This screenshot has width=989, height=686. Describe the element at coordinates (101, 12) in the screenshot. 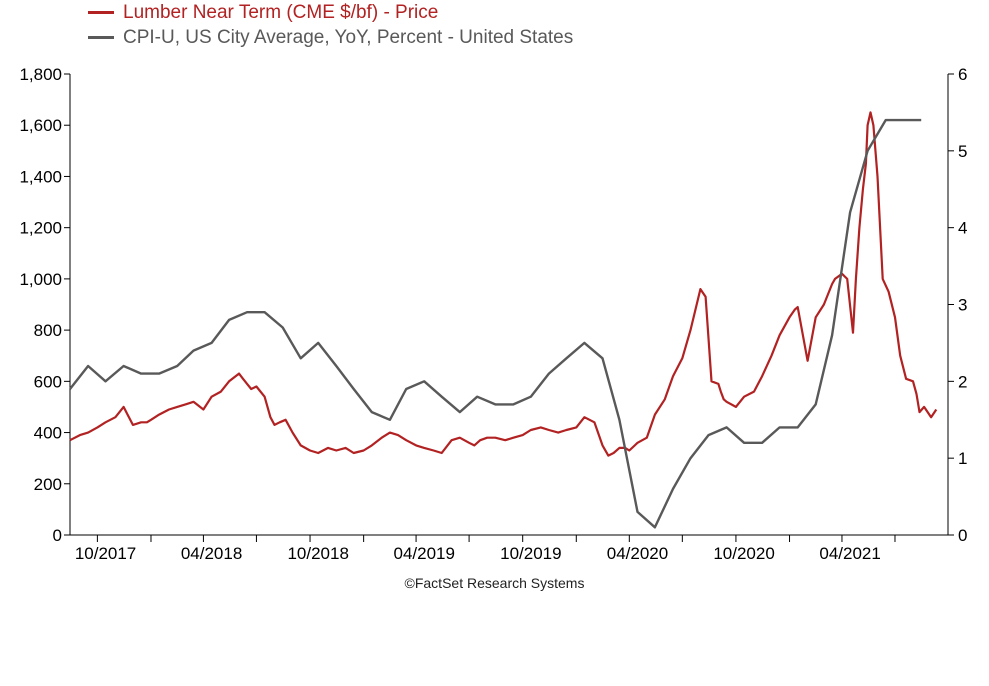

I see `legend-swatch-lumber` at that location.